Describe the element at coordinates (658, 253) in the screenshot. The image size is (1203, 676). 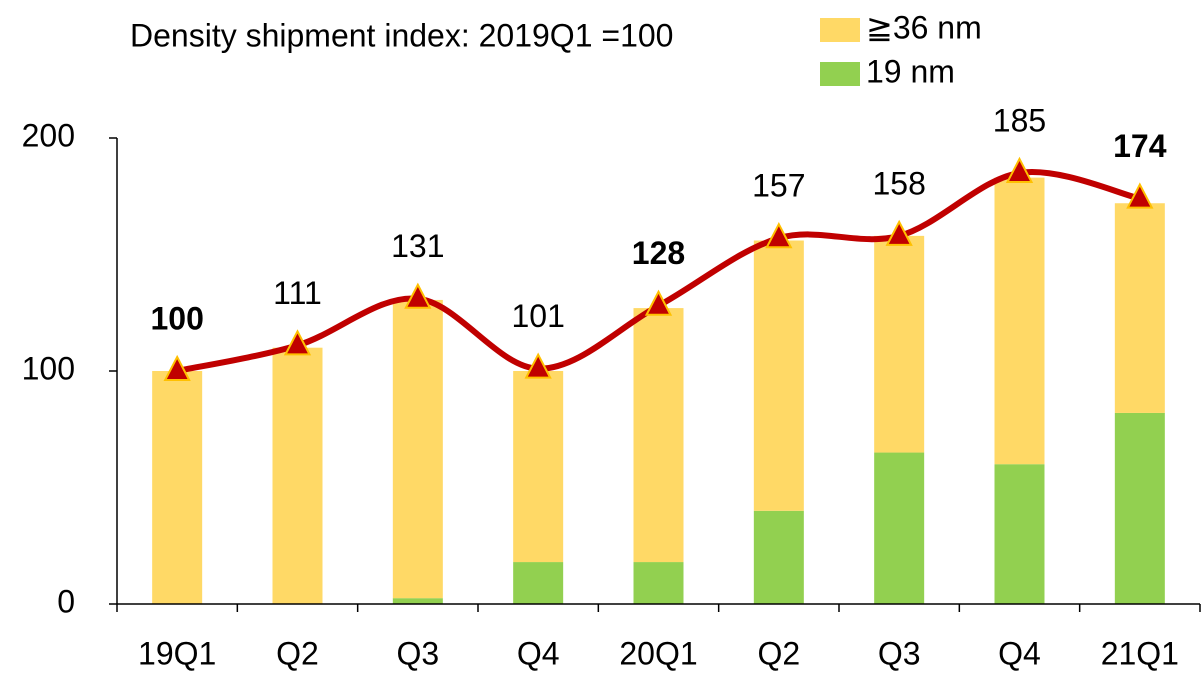
I see `data-label: 128` at that location.